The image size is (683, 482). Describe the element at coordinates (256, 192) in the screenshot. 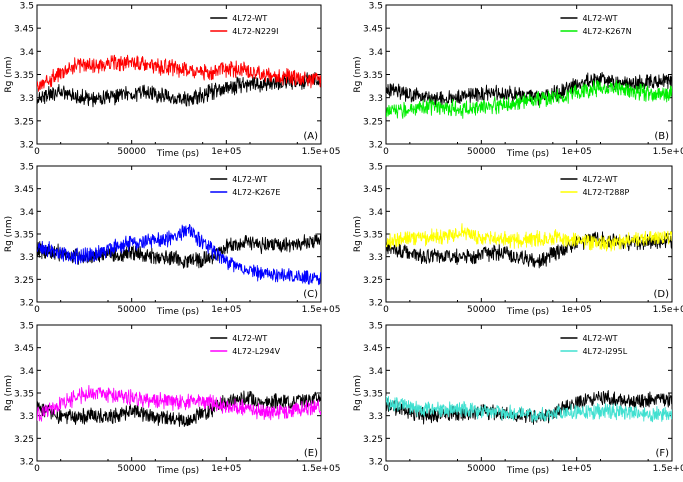

I see `legend-label: 4L72-K267E` at that location.